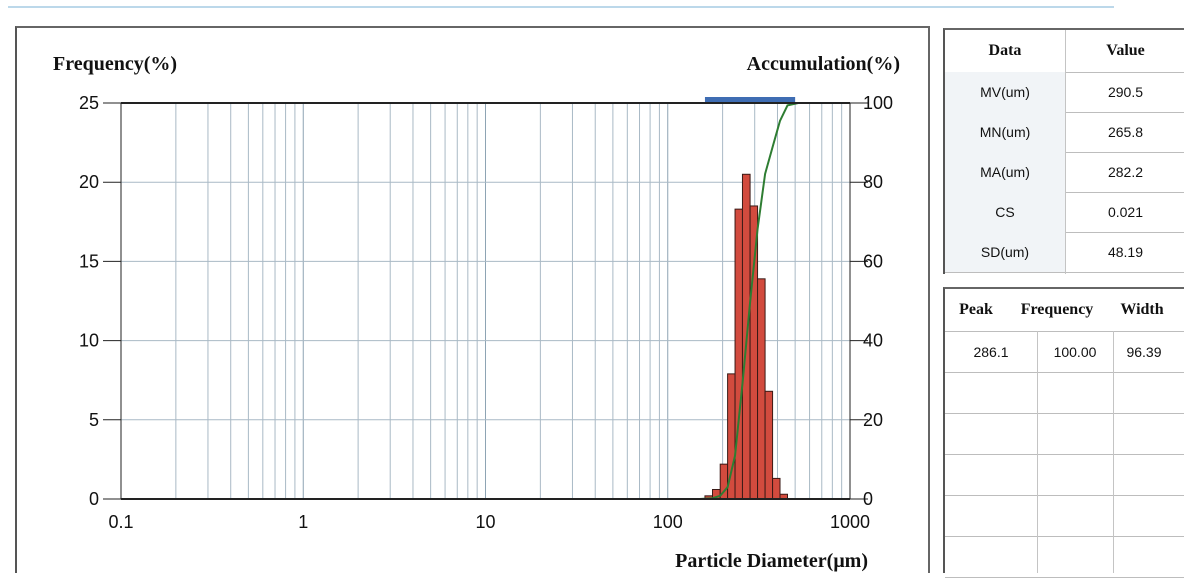 This screenshot has height=578, width=1184. Describe the element at coordinates (1125, 172) in the screenshot. I see `stats-value: 282.2` at that location.